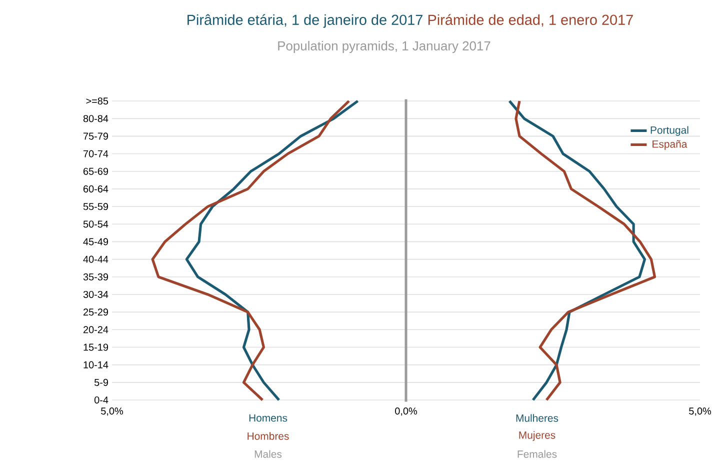  I want to click on chart-subtitle: Population pyramids, 1 January 2017, so click(384, 47).